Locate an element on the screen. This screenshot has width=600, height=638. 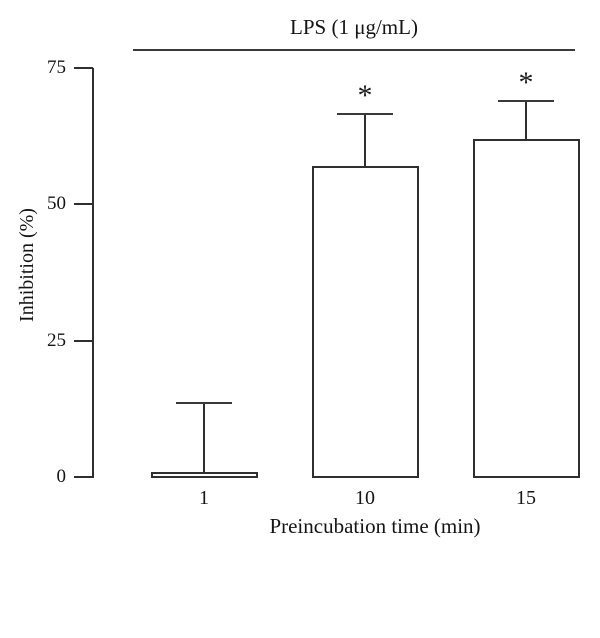
y-tick-label: 25 is located at coordinates (56, 340).